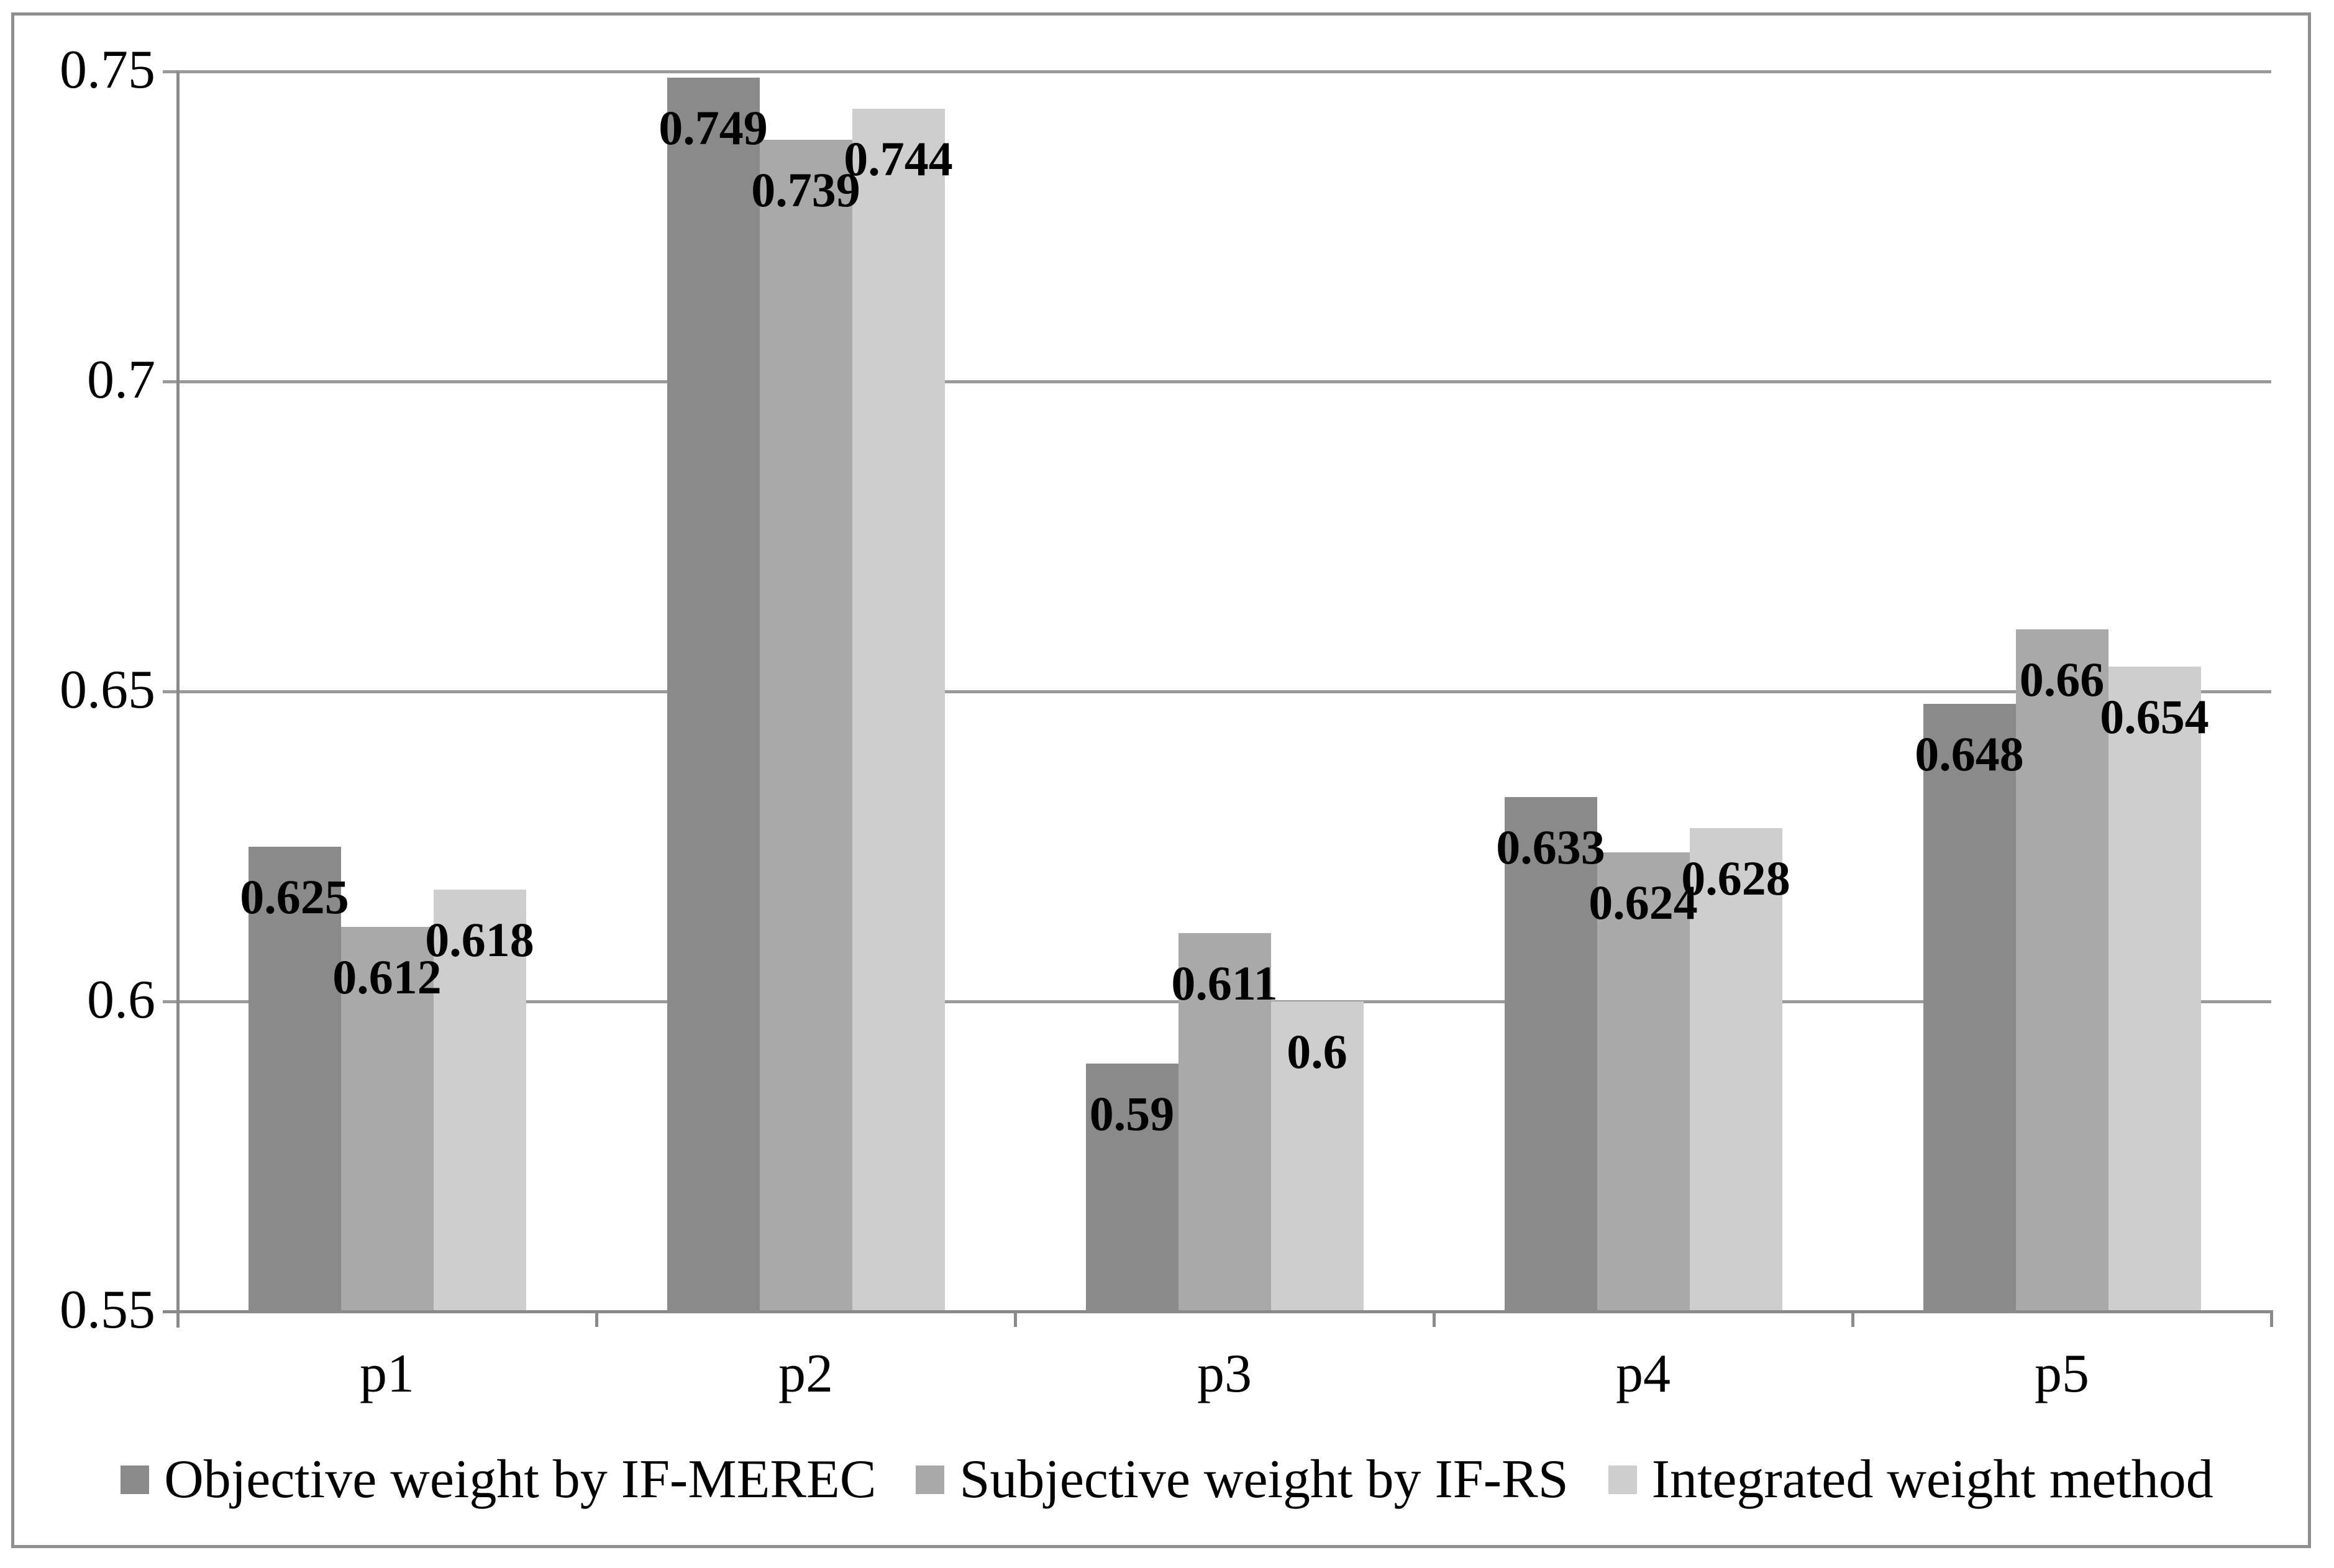  What do you see at coordinates (107, 690) in the screenshot?
I see `y-axis-tick-label: 0.65` at bounding box center [107, 690].